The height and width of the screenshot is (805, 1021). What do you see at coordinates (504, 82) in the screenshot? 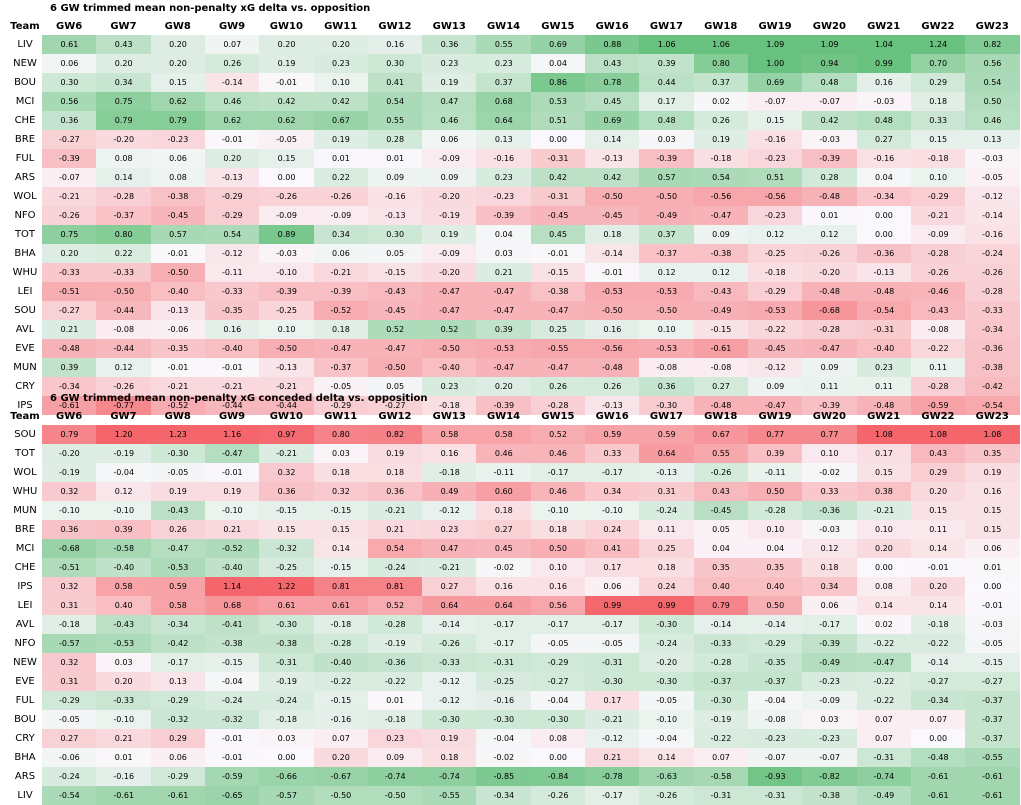
I see `heatmap-cell: 0.37` at bounding box center [504, 82].